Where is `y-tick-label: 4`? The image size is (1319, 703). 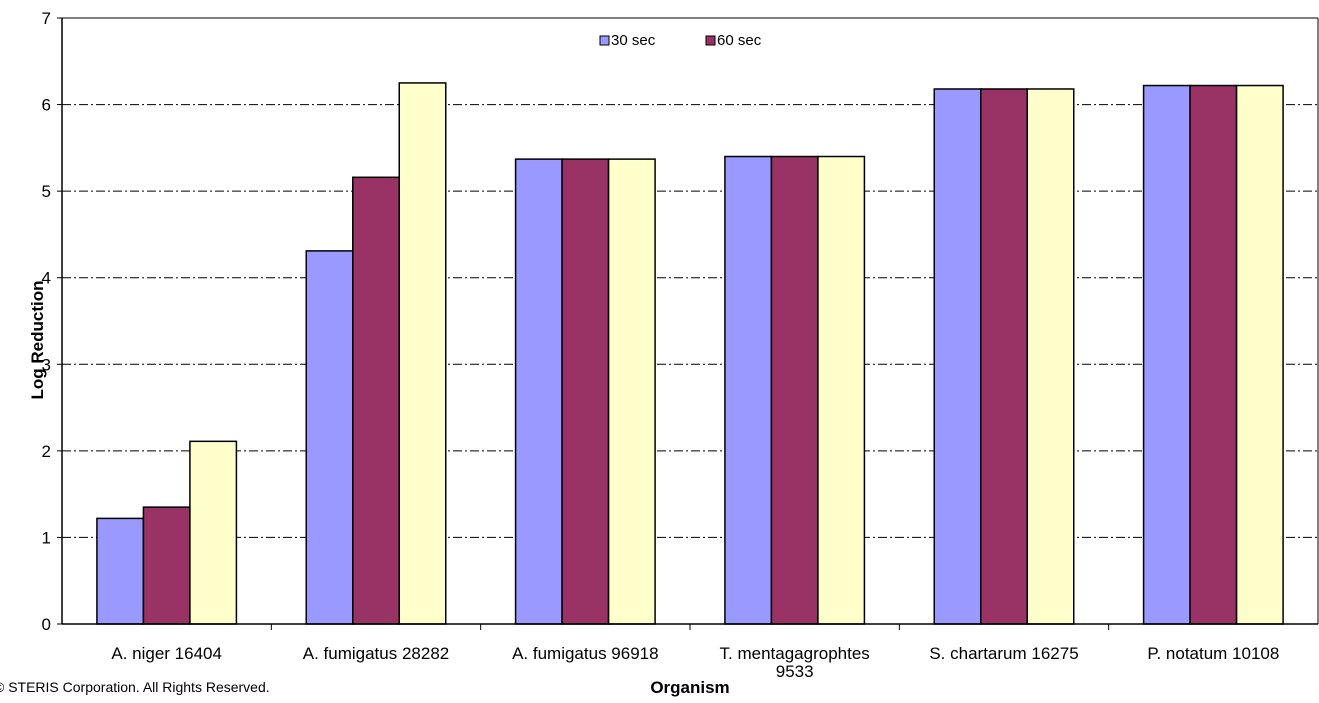
y-tick-label: 4 is located at coordinates (46, 278).